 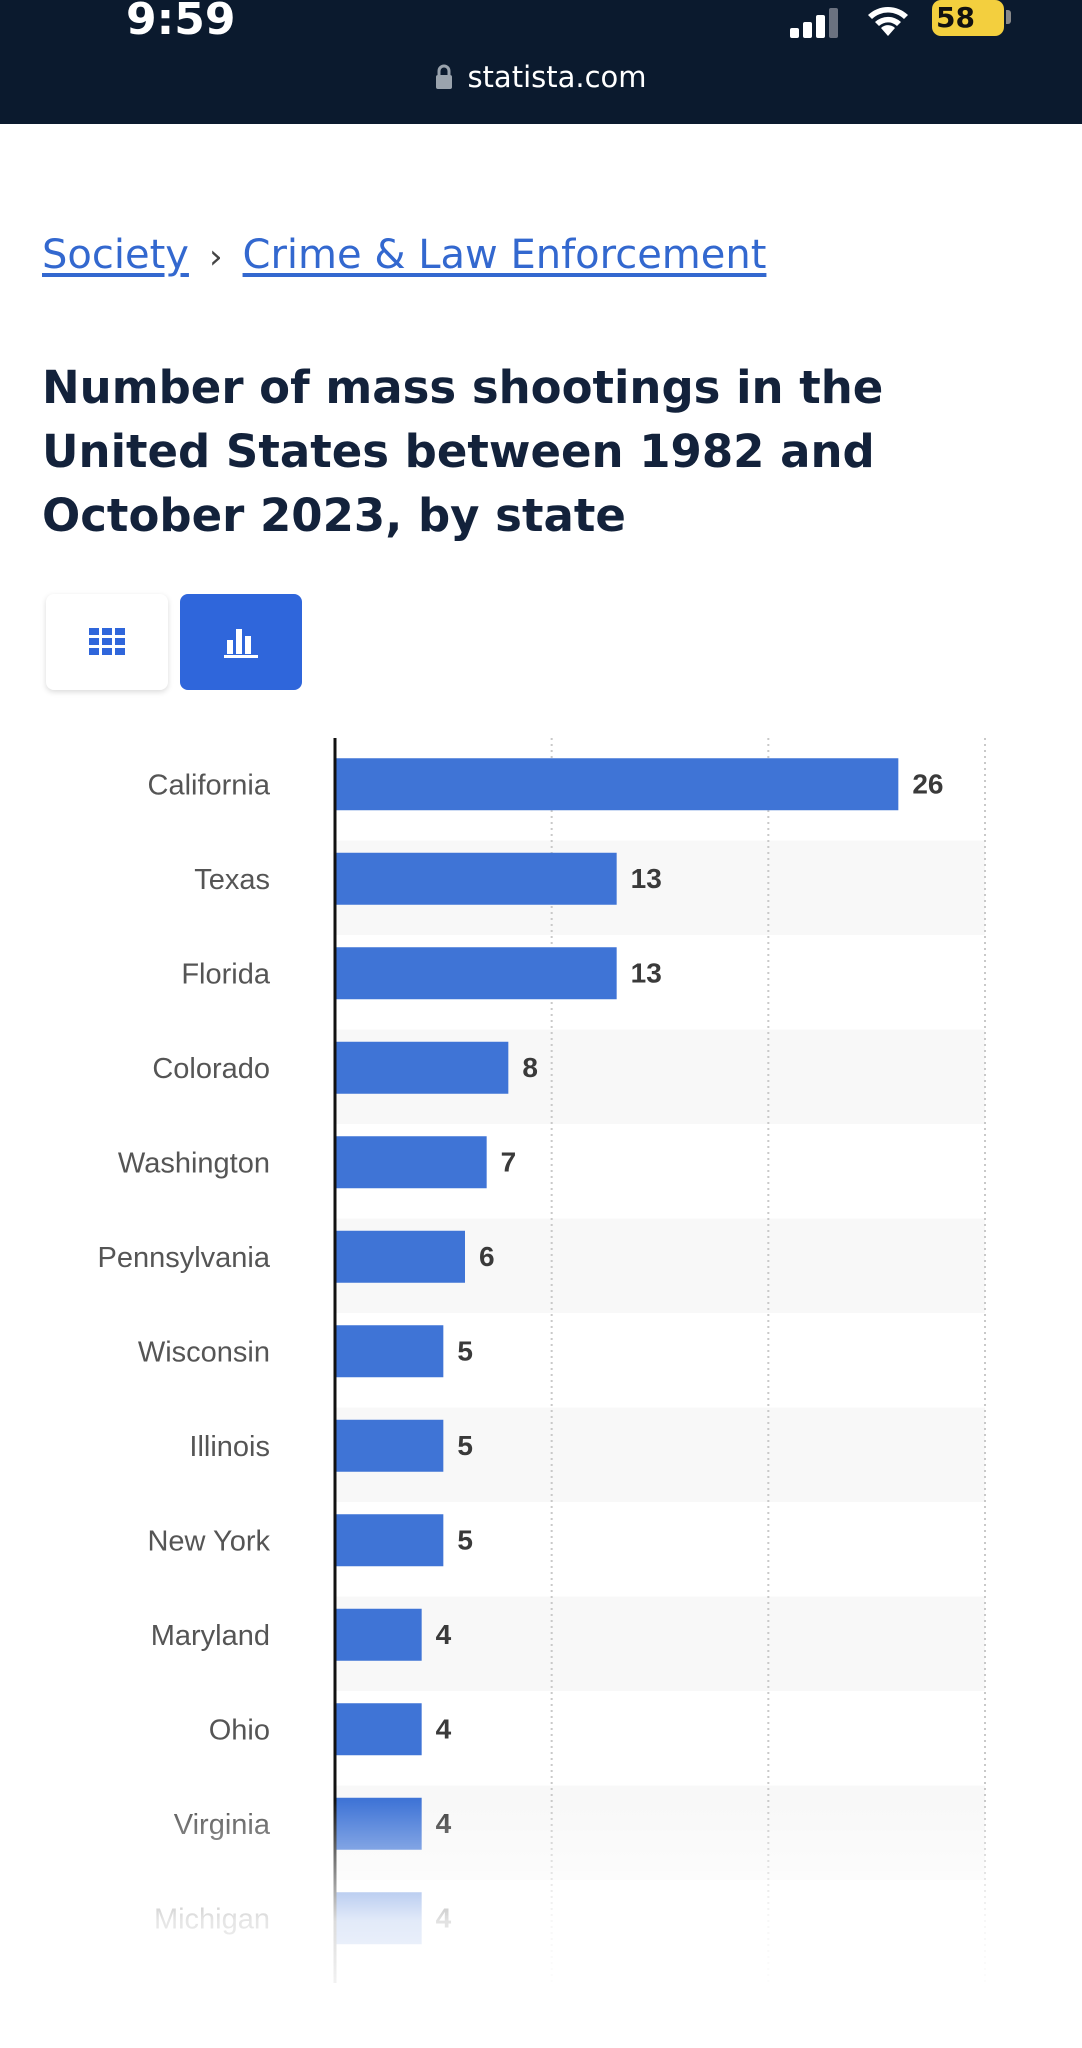 I want to click on category-label: Washington, so click(x=194, y=1163).